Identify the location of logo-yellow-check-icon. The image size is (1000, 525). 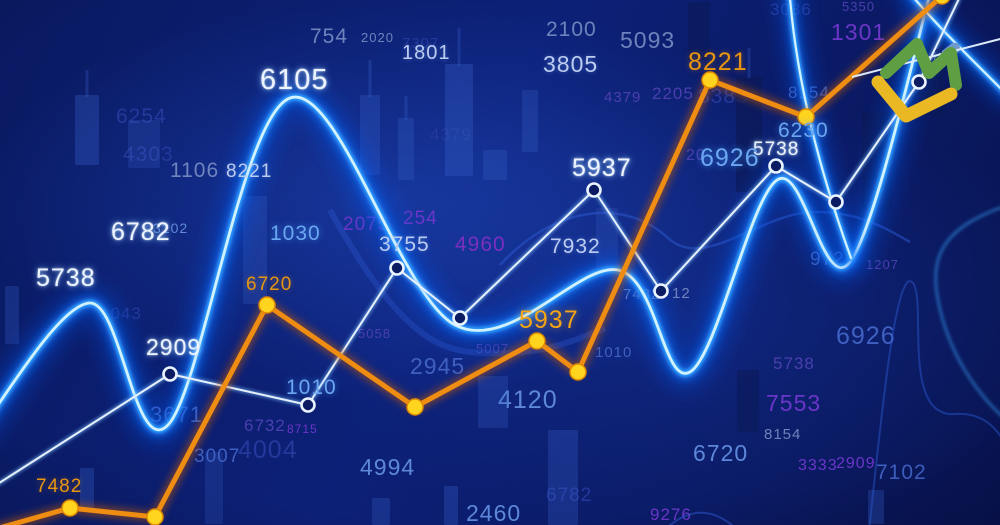
(914, 99).